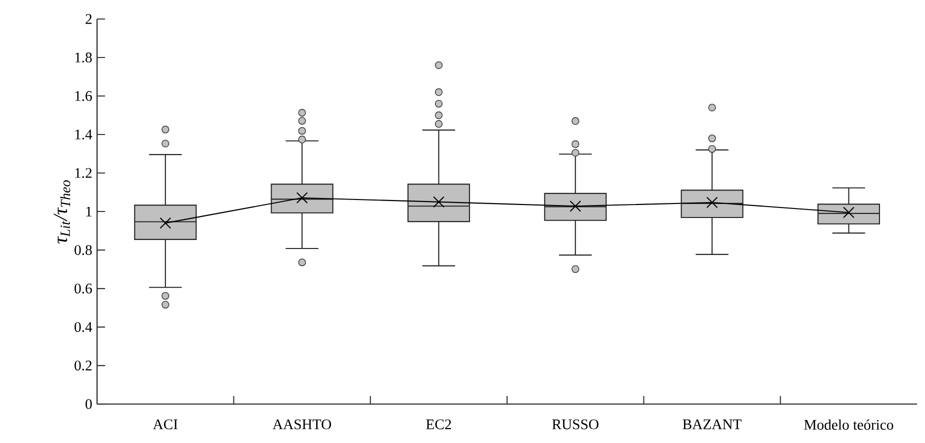 The image size is (925, 443). Describe the element at coordinates (83, 250) in the screenshot. I see `y-tick-label: 0.8` at that location.